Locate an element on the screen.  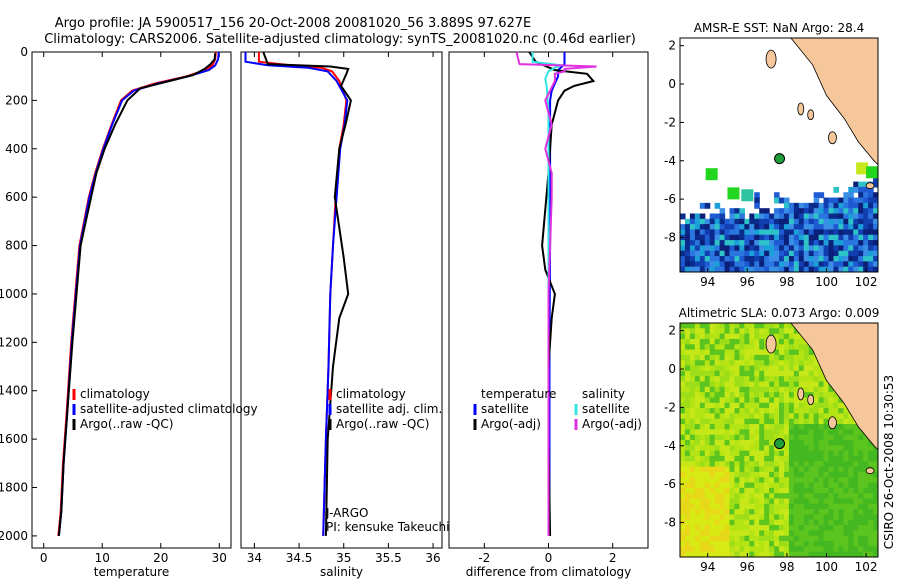
salinity-xtick-label: 35 is located at coordinates (343, 558).